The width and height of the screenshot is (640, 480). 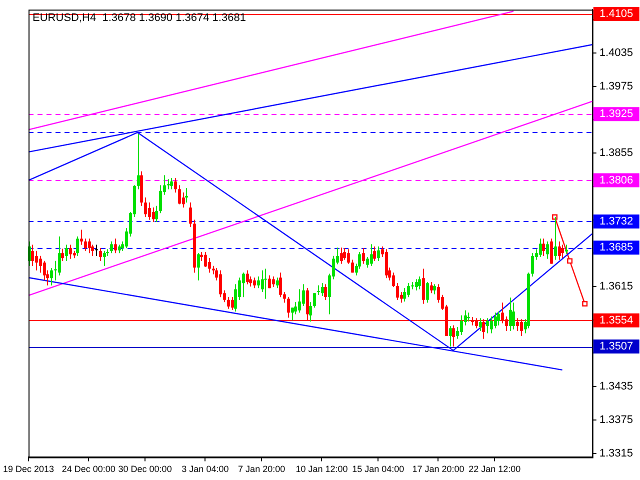 What do you see at coordinates (616, 453) in the screenshot?
I see `y-tick-label: 1.3315` at bounding box center [616, 453].